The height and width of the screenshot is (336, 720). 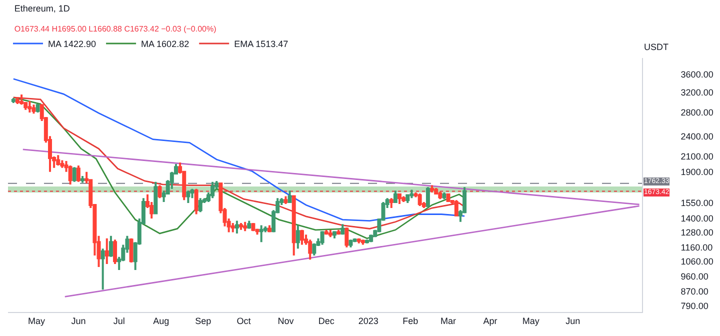 I want to click on x-tick-label: 2023, so click(x=368, y=321).